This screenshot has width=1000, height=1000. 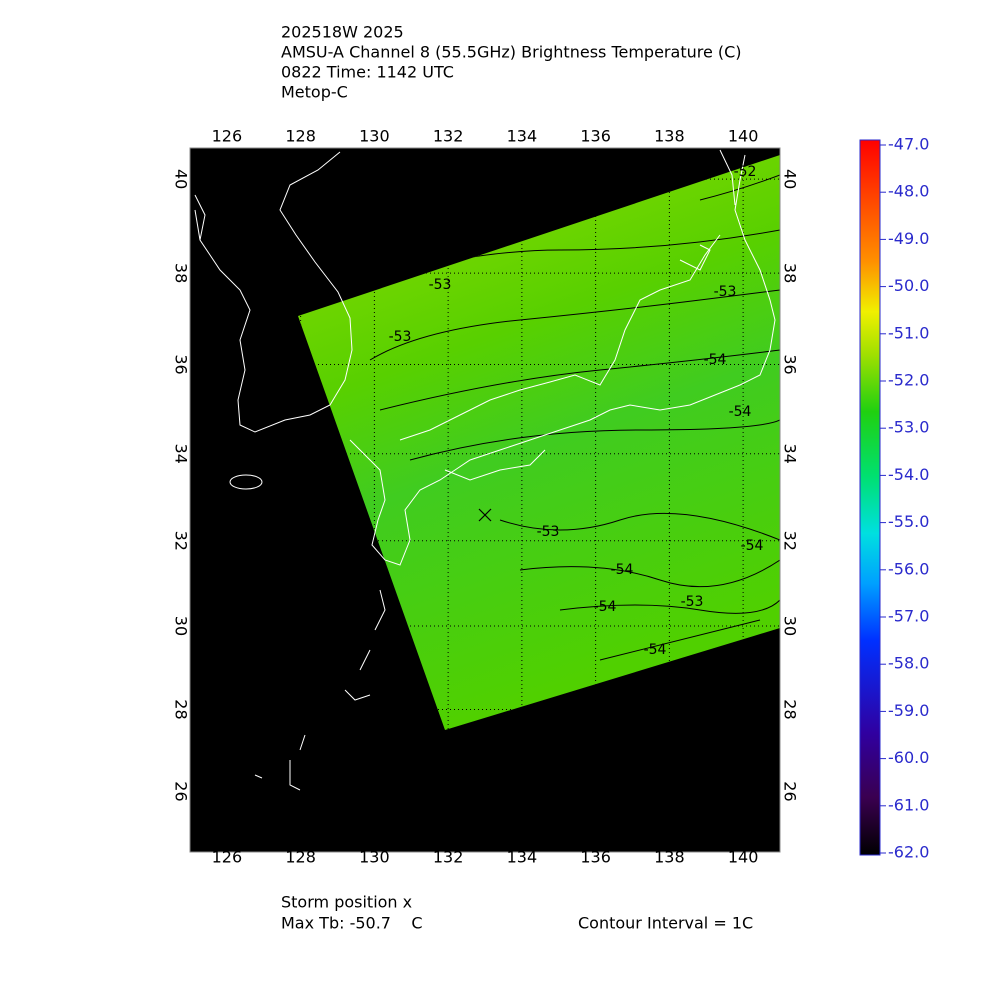 What do you see at coordinates (870, 497) in the screenshot?
I see `colorbar` at bounding box center [870, 497].